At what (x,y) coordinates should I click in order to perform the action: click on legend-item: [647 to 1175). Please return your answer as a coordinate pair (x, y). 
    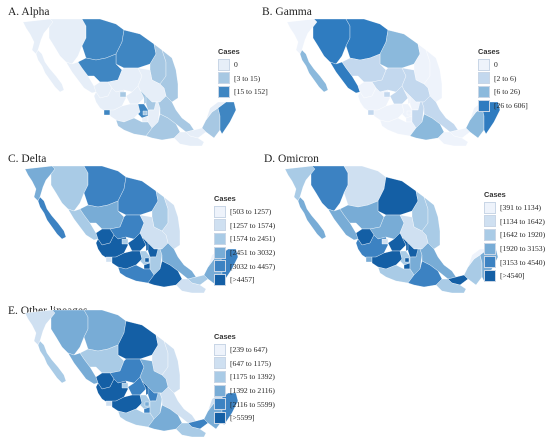
    Looking at the image, I should click on (244, 364).